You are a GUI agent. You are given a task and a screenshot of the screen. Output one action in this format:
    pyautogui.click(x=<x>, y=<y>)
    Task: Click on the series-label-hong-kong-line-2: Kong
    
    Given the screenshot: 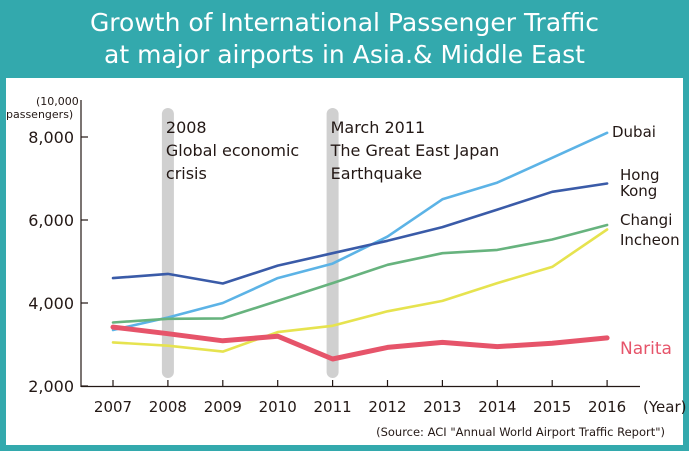 What is the action you would take?
    pyautogui.click(x=638, y=191)
    